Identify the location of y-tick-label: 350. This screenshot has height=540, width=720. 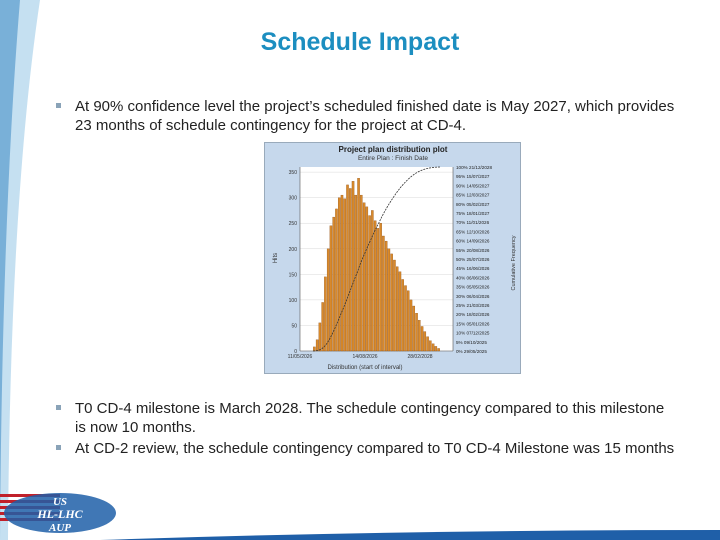
(293, 173).